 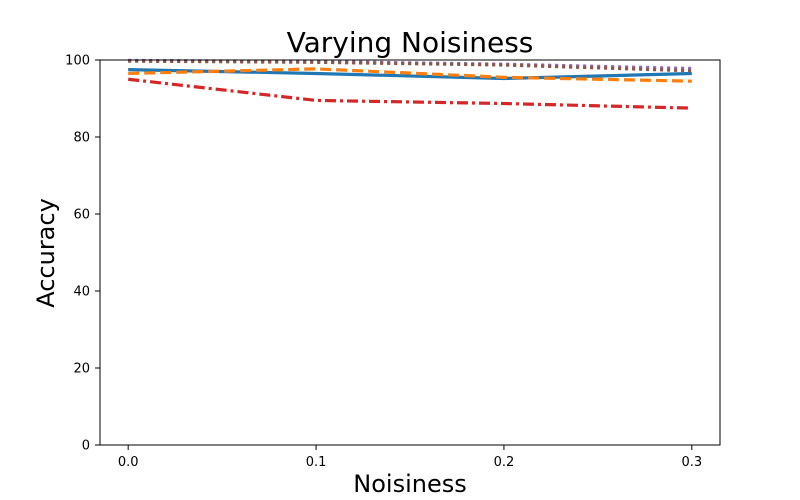 I want to click on x-tick-label: 0.1, so click(x=316, y=462).